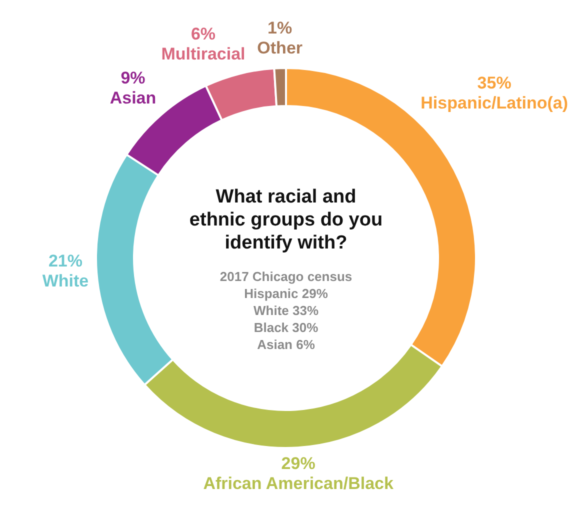 This screenshot has width=572, height=508. Describe the element at coordinates (286, 276) in the screenshot. I see `text: 2017 Chicago census` at that location.